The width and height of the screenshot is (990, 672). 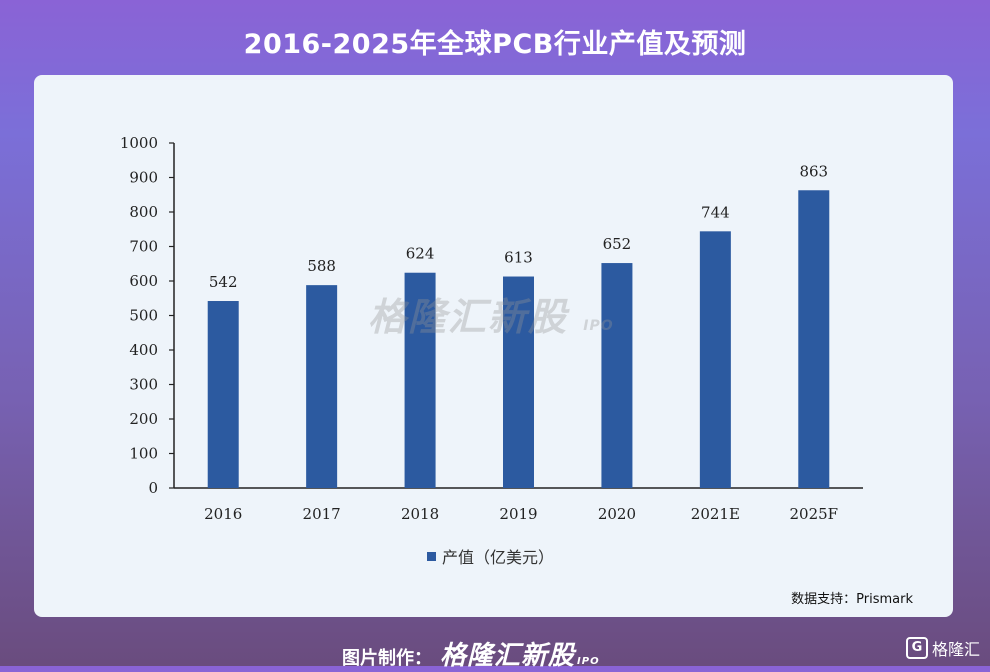 What do you see at coordinates (715, 514) in the screenshot?
I see `x-tick-label: 2021E` at bounding box center [715, 514].